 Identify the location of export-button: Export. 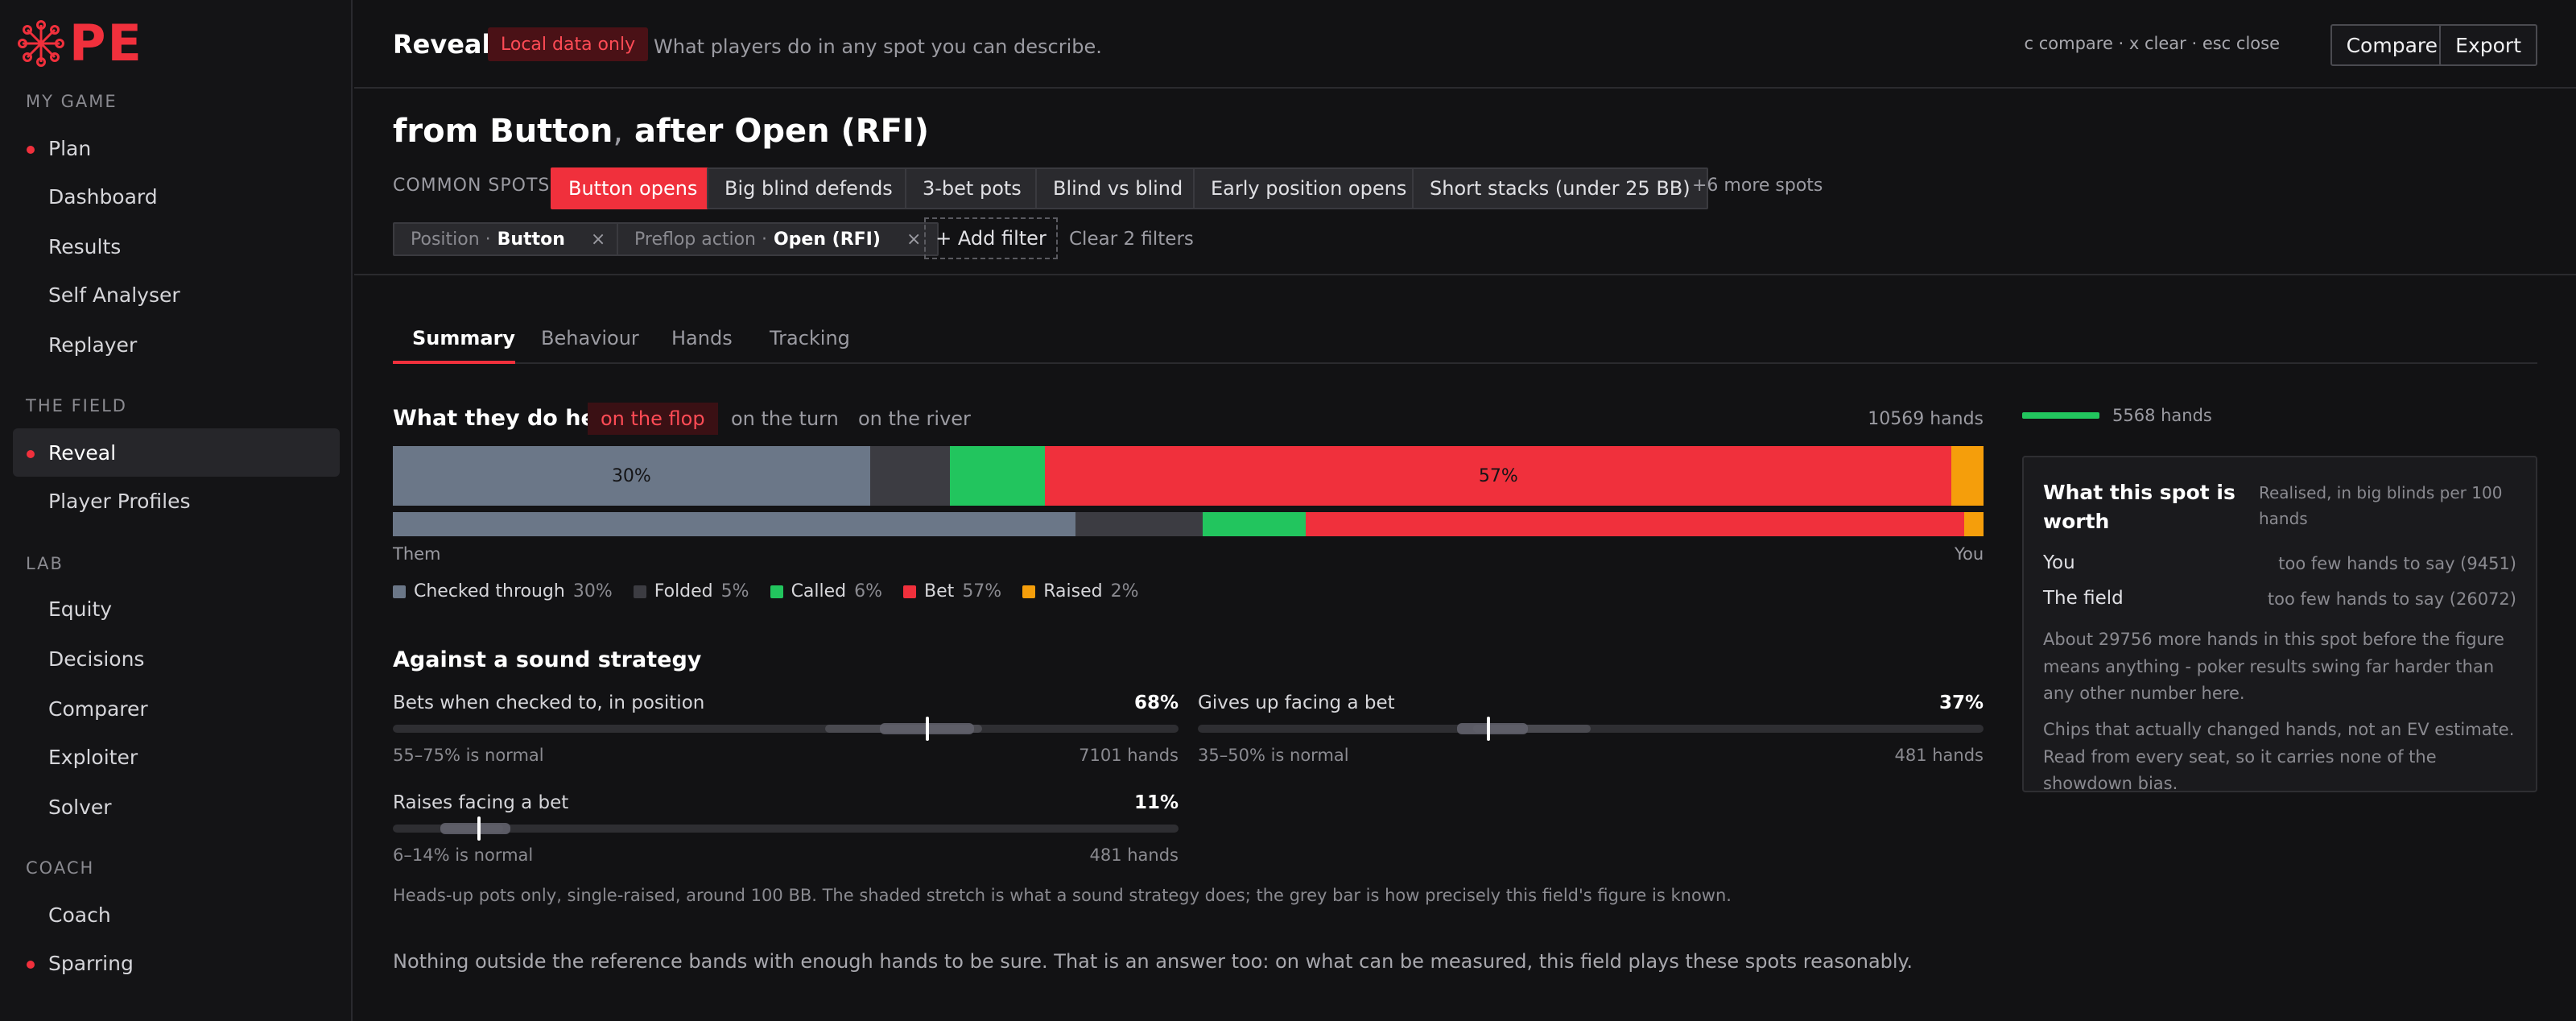
(2488, 45).